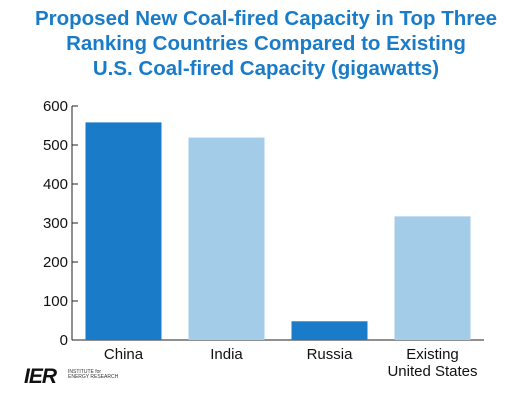  Describe the element at coordinates (55, 145) in the screenshot. I see `y-tick-label: 500` at that location.